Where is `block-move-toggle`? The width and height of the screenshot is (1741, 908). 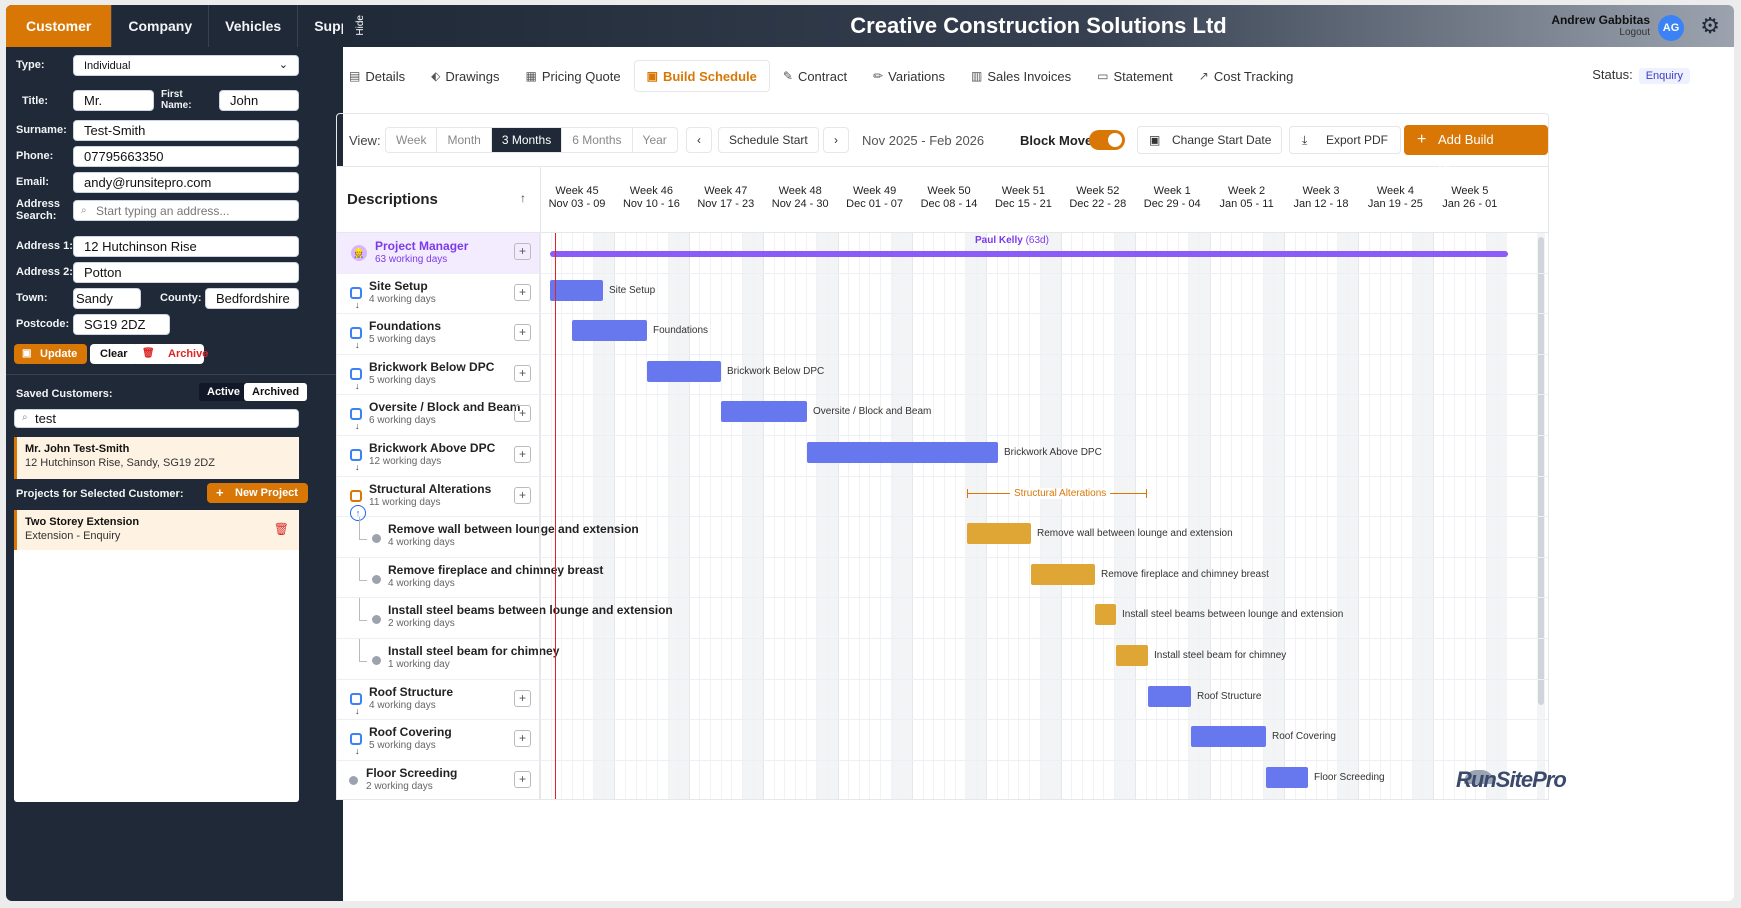
block-move-toggle is located at coordinates (1107, 140).